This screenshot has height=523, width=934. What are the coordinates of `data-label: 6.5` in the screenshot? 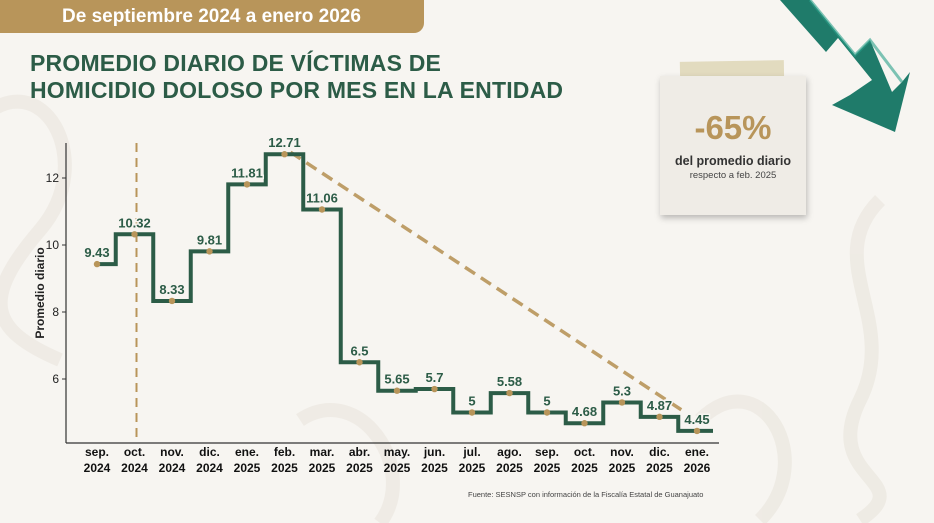 It's located at (359, 350).